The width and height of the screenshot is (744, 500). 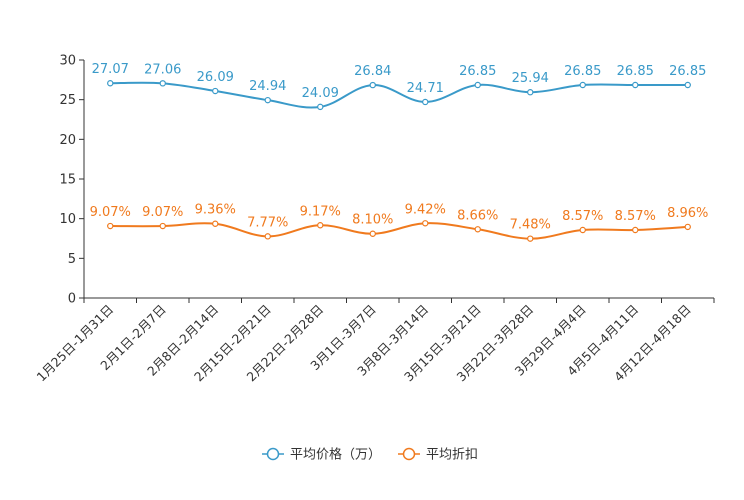 I want to click on data-label: 26.84, so click(x=372, y=71).